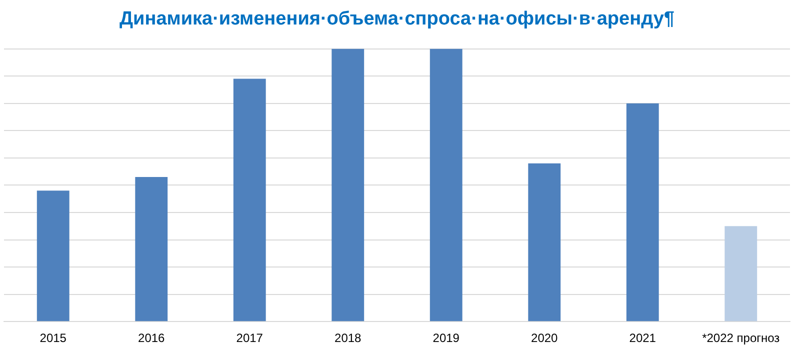 The height and width of the screenshot is (360, 798). What do you see at coordinates (397, 19) in the screenshot?
I see `chart-title: Динамика·изменения·объема·спроса·на·офисы·в·аренду¶` at bounding box center [397, 19].